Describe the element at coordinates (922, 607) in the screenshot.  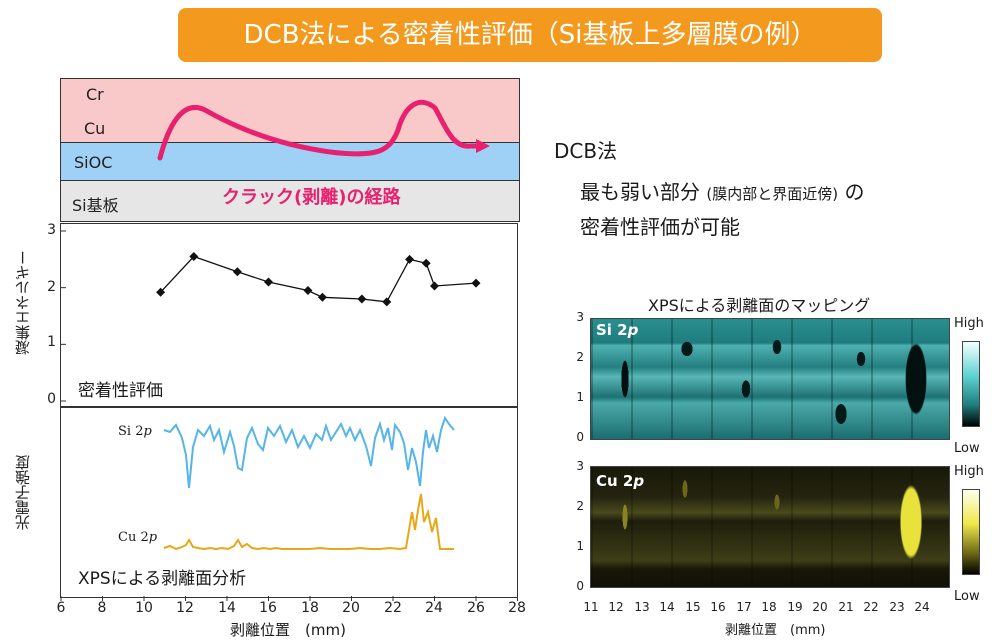
I see `map-xtick: 24` at that location.